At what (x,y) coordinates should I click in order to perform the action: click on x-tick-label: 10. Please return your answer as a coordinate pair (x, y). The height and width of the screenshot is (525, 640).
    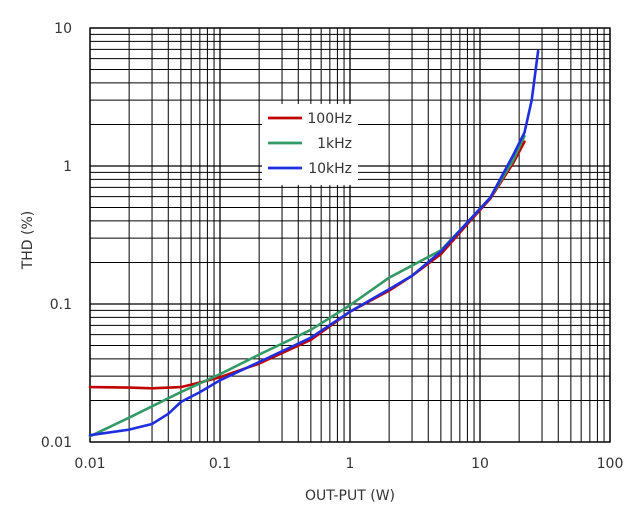
    Looking at the image, I should click on (480, 464).